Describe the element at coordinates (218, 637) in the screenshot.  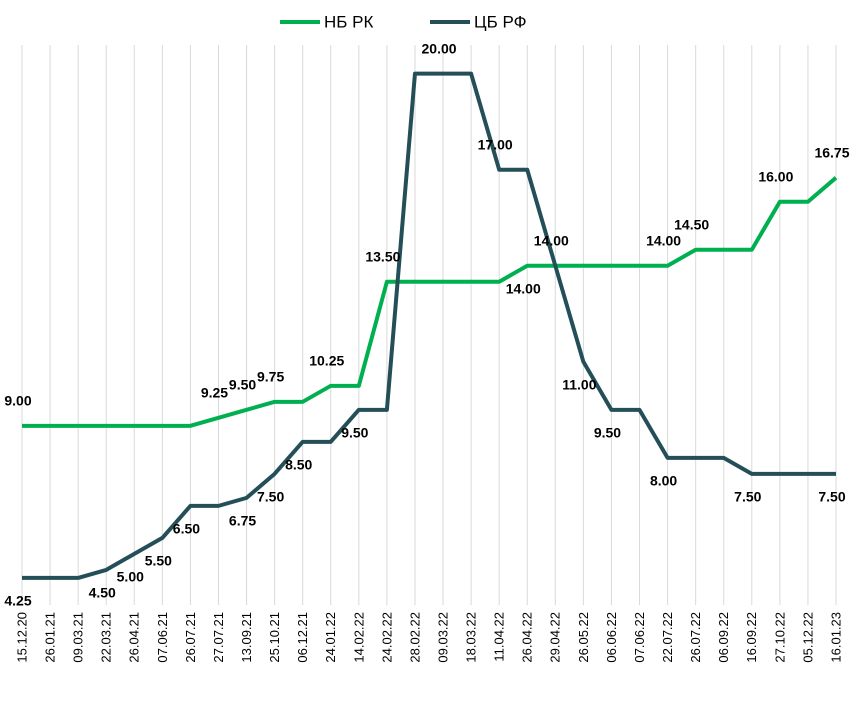
I see `x-tick-label: 27.07.21` at that location.